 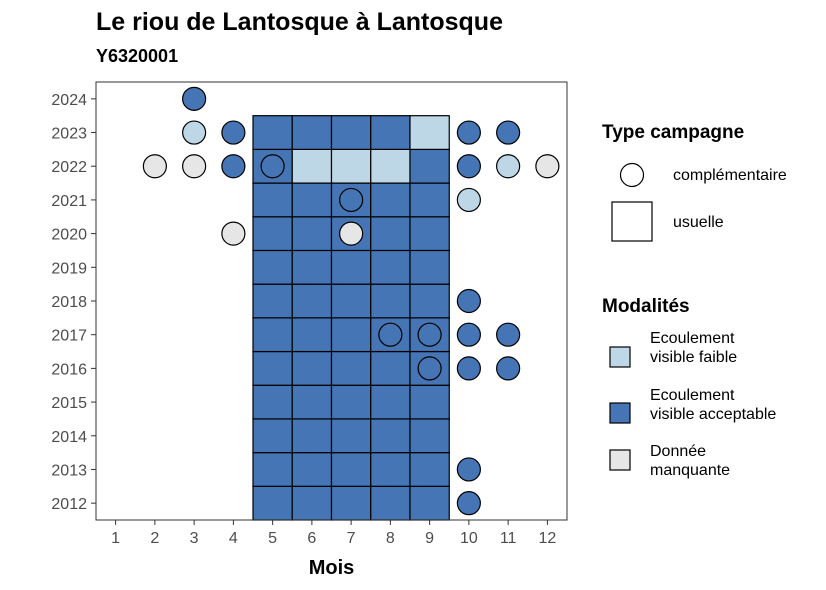 What do you see at coordinates (115, 538) in the screenshot?
I see `x-tick-label-1: 1` at bounding box center [115, 538].